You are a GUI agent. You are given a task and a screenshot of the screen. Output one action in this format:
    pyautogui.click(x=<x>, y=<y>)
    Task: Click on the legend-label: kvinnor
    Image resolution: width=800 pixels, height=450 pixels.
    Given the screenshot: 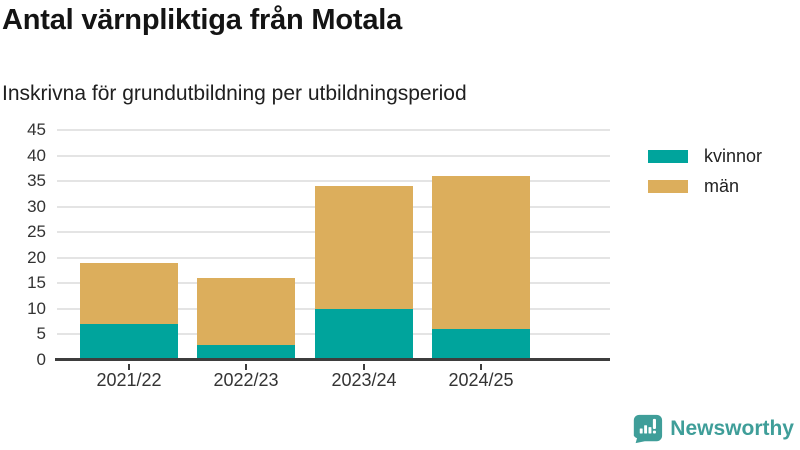 What is the action you would take?
    pyautogui.click(x=733, y=156)
    